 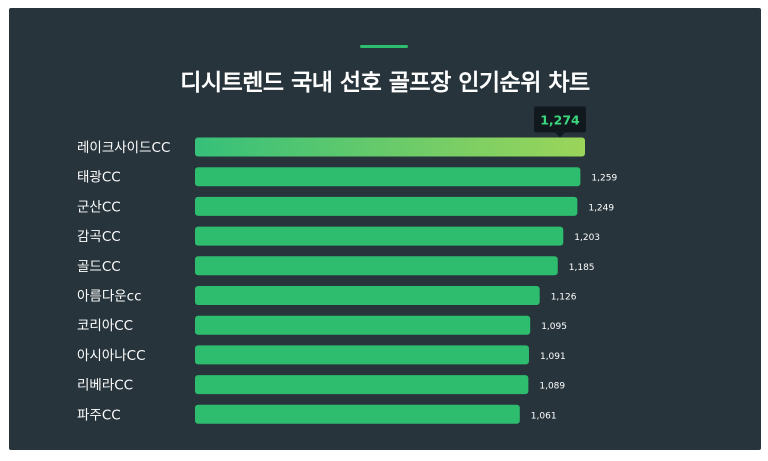 I want to click on value-label: 1,061, so click(x=544, y=416).